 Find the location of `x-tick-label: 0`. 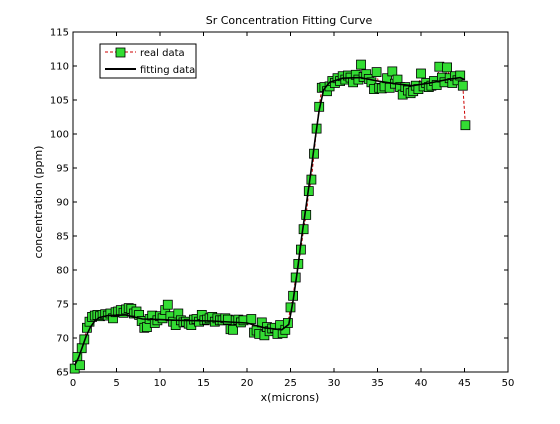

x-tick-label: 0 is located at coordinates (73, 383).